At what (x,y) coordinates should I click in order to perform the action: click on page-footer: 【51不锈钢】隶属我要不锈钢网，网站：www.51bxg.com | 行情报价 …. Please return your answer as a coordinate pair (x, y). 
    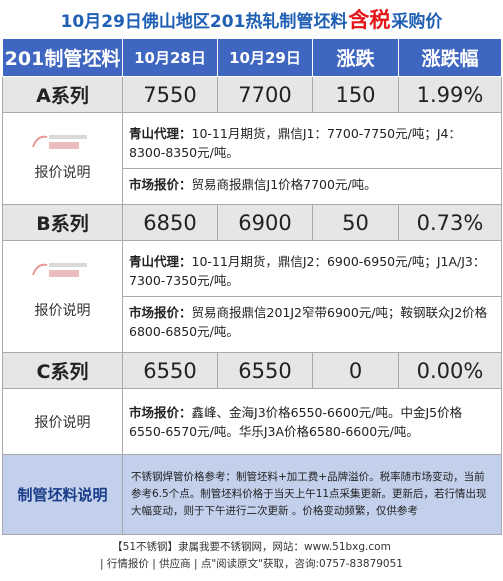
    Looking at the image, I should click on (251, 556).